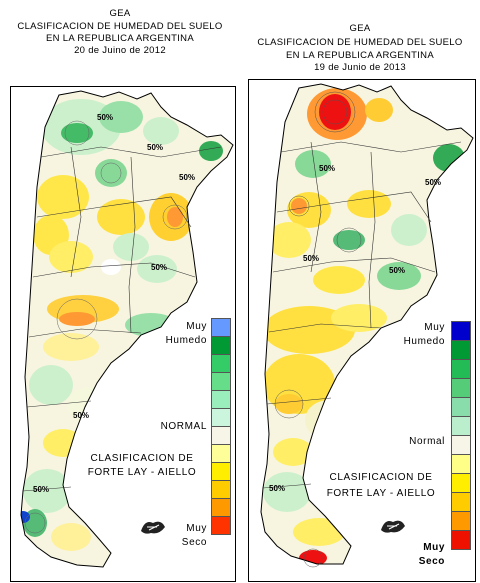 Image resolution: width=480 pixels, height=583 pixels. I want to click on legend-mid-label: Normal, so click(427, 441).